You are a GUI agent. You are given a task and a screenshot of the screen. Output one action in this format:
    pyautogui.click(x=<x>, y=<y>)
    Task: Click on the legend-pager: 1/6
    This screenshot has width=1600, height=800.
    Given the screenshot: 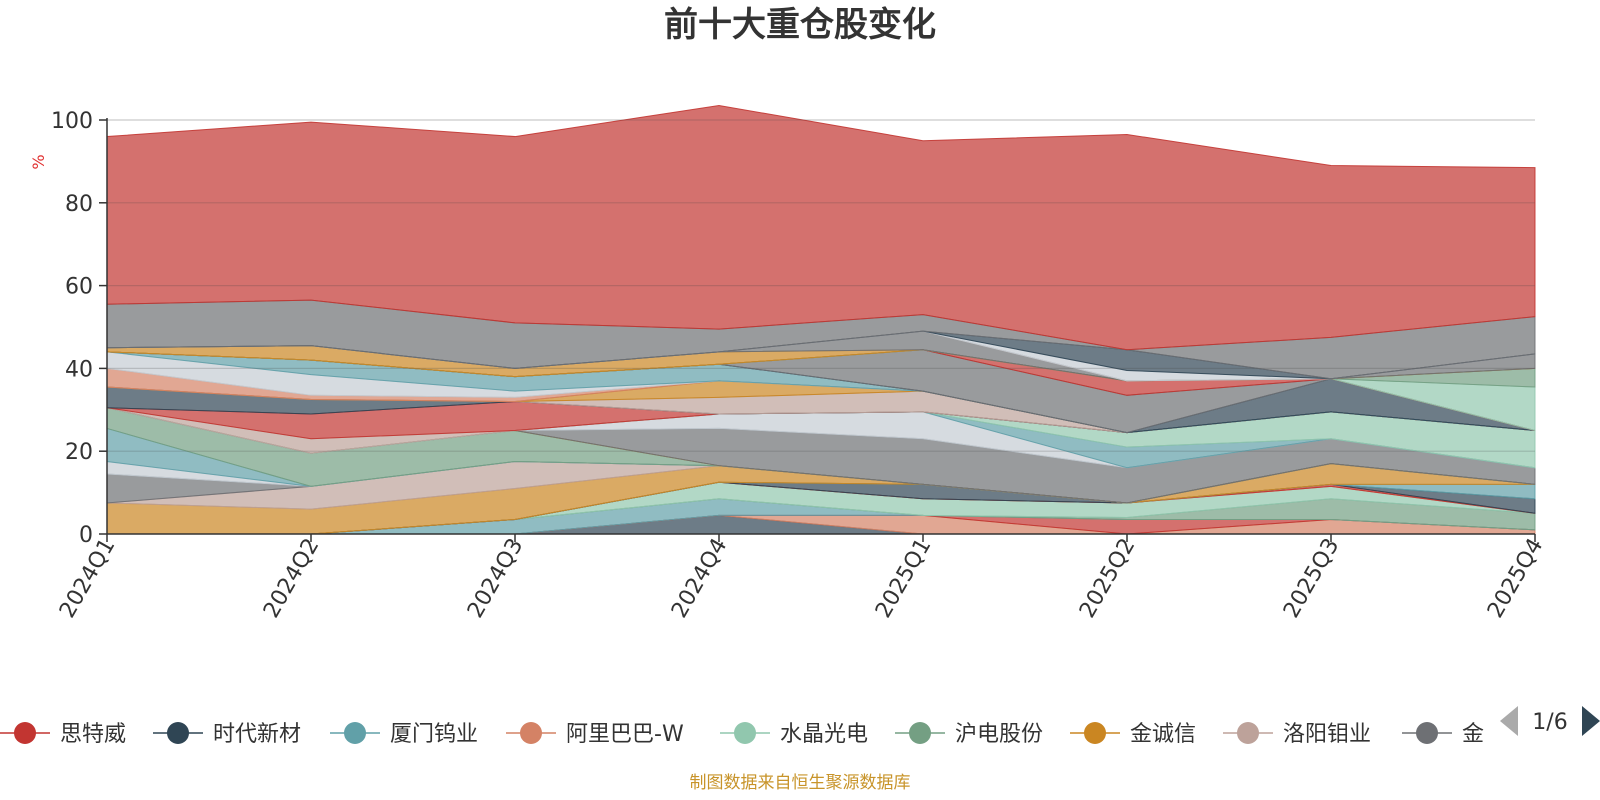 What is the action you would take?
    pyautogui.click(x=1550, y=721)
    